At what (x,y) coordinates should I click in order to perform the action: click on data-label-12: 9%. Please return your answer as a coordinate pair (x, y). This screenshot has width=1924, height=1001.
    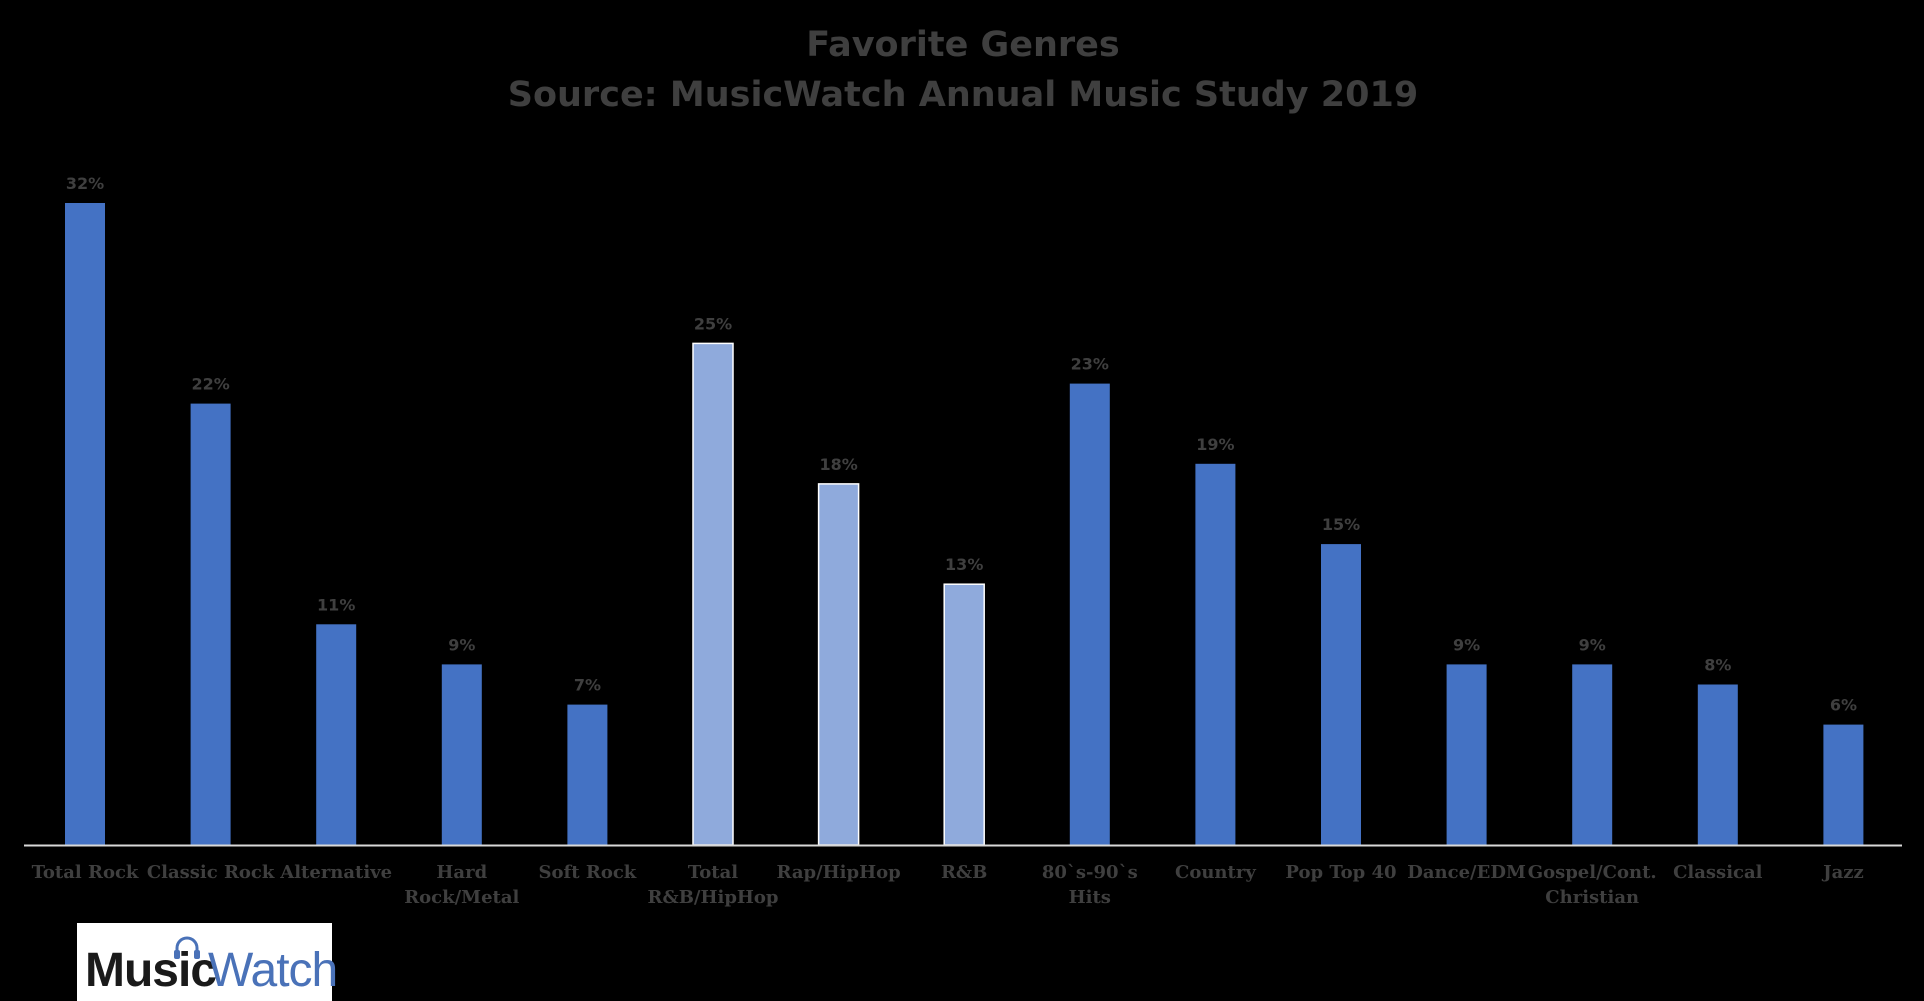
    Looking at the image, I should click on (1592, 644).